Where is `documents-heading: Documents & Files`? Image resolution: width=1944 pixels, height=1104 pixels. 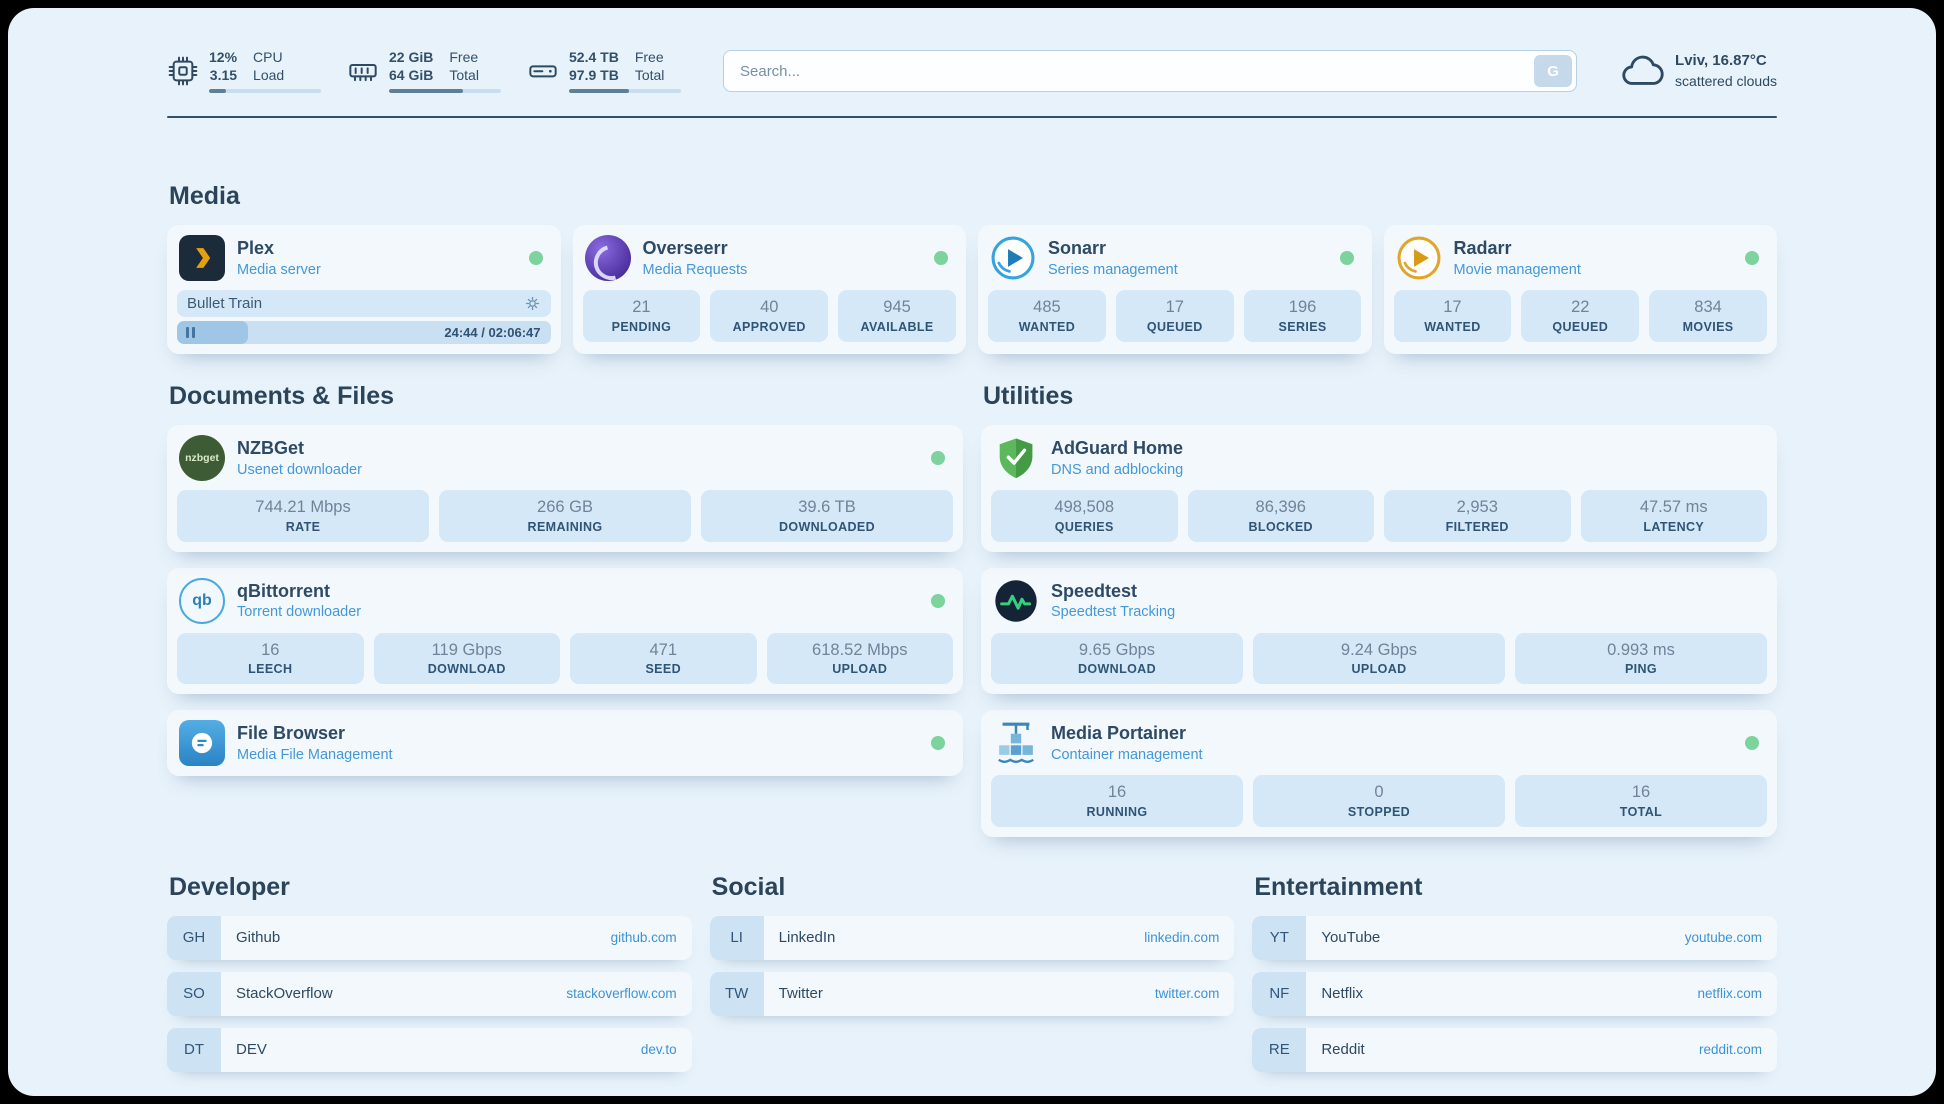 documents-heading: Documents & Files is located at coordinates (282, 396).